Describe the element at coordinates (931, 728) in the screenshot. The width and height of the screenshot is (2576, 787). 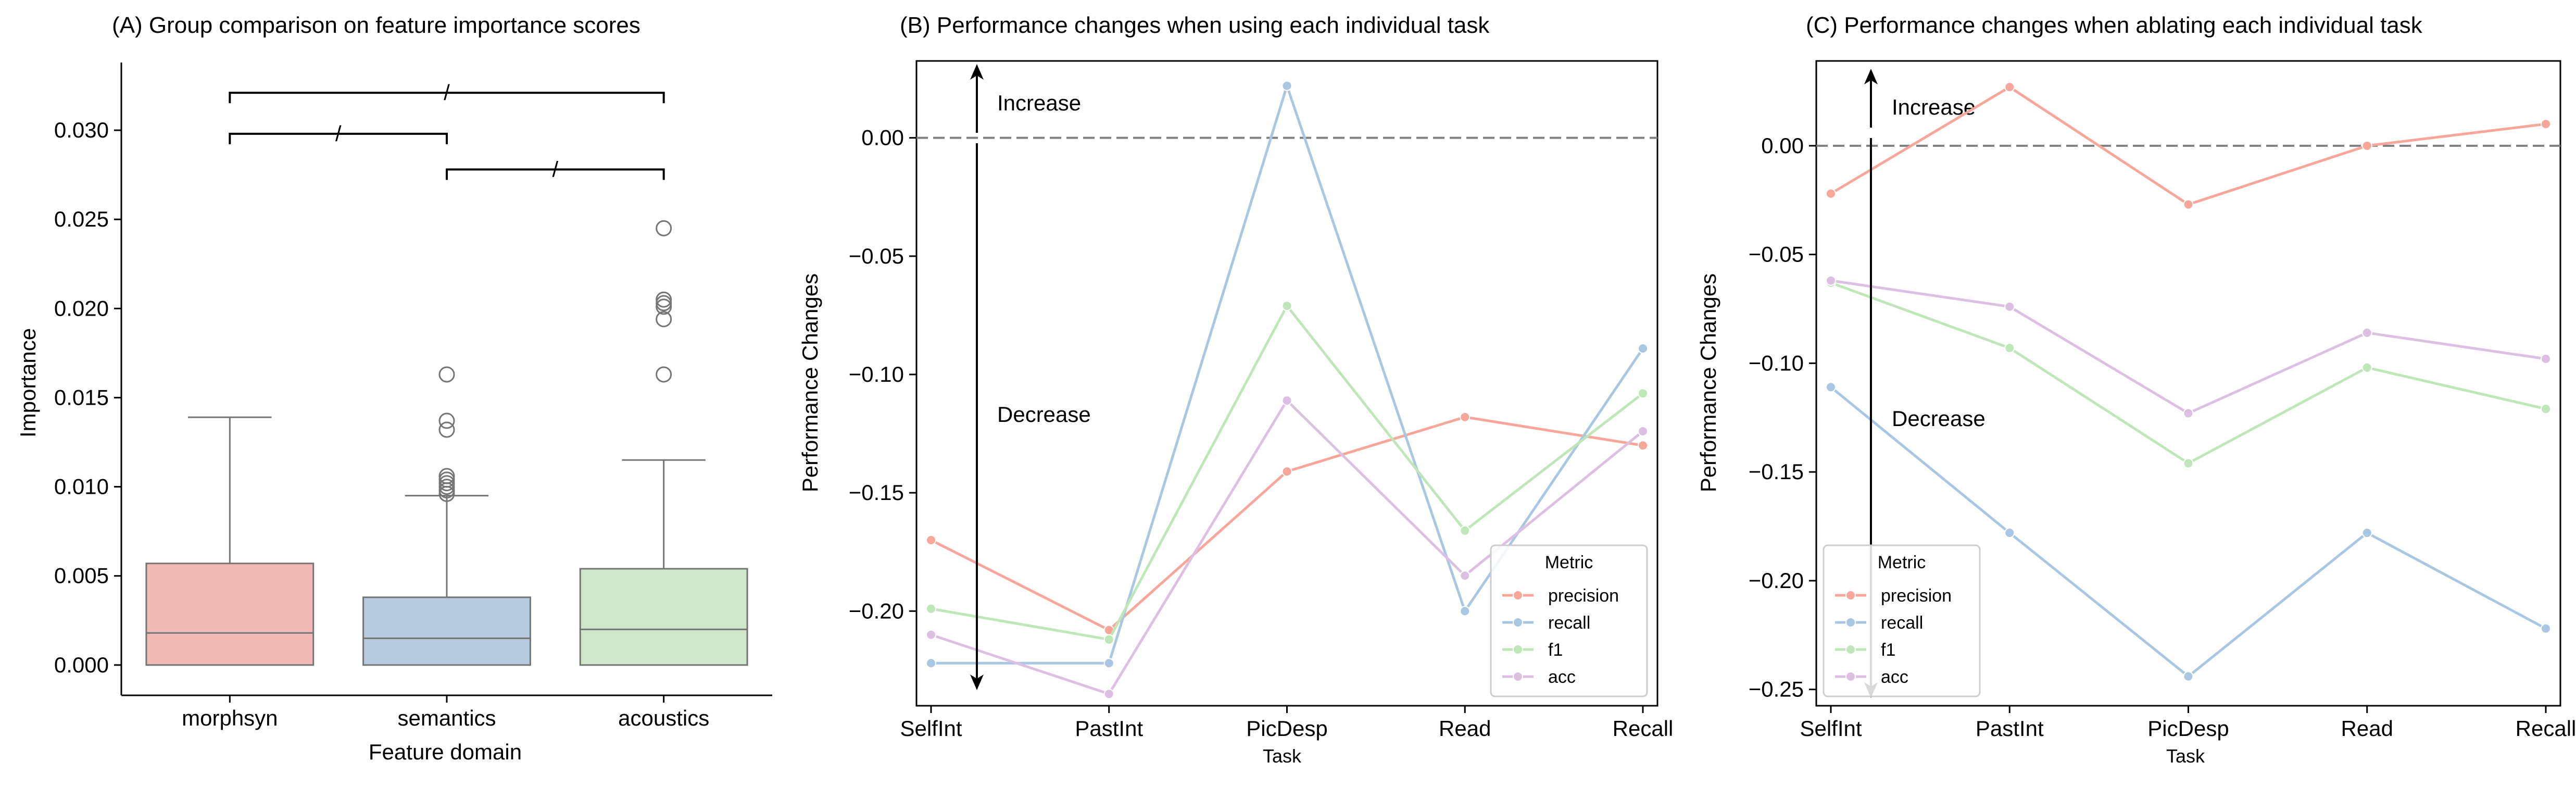
I see `panel-b-xtick-label: SelfInt` at that location.